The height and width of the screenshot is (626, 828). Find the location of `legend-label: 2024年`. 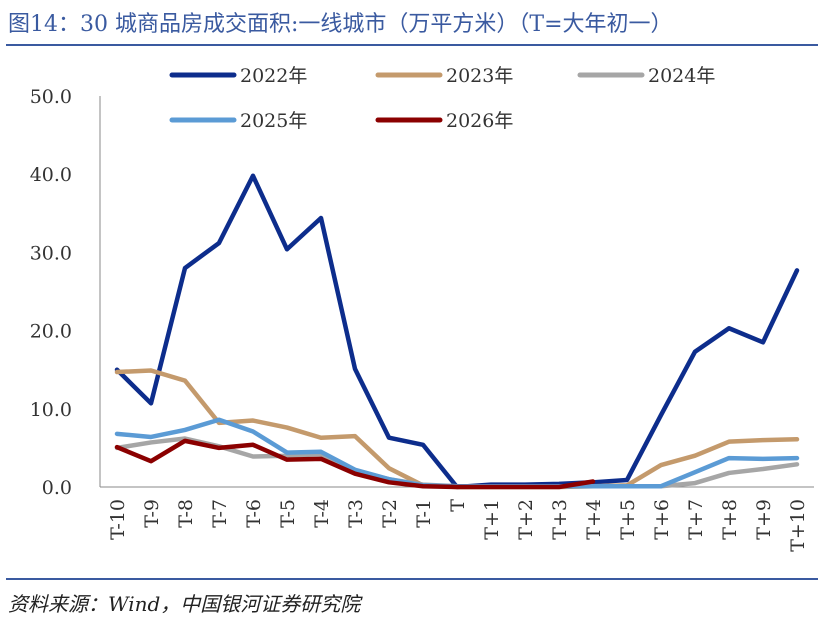

legend-label: 2024年 is located at coordinates (681, 76).